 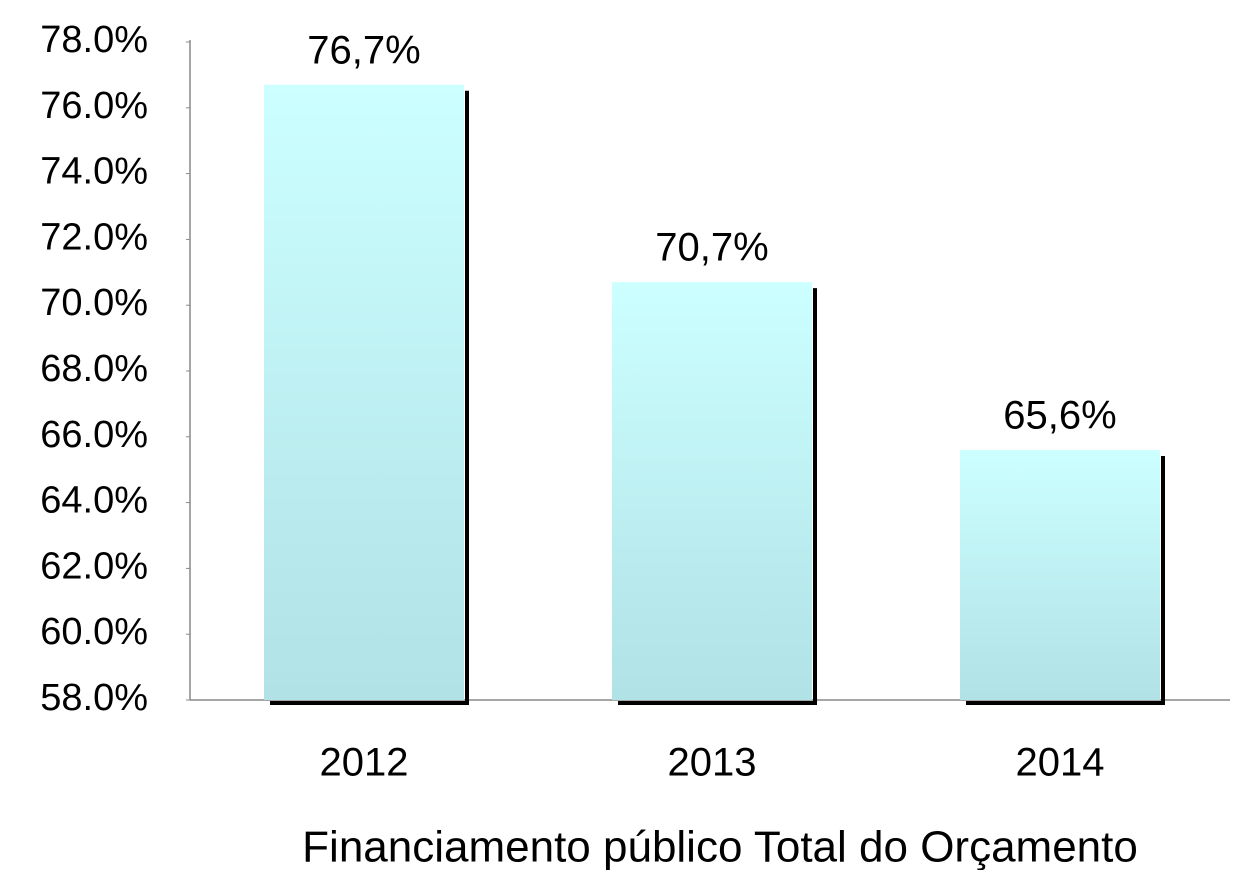 What do you see at coordinates (1059, 416) in the screenshot?
I see `data-label: 65,6%` at bounding box center [1059, 416].